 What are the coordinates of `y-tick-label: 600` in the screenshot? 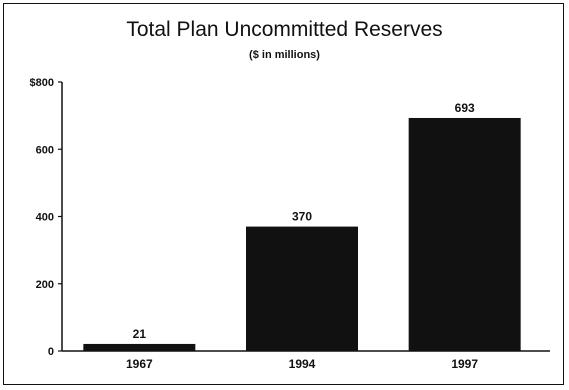 It's located at (45, 150).